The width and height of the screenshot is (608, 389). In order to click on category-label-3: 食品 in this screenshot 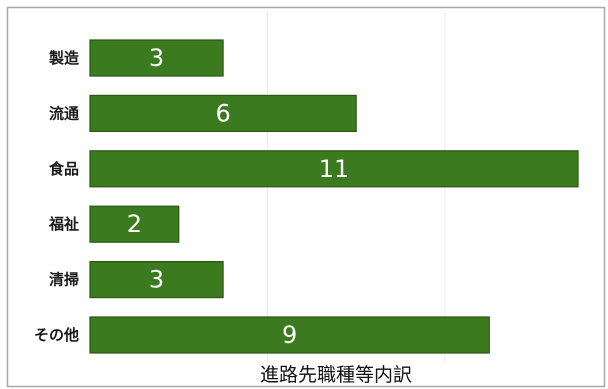, I will do `click(64, 169)`.